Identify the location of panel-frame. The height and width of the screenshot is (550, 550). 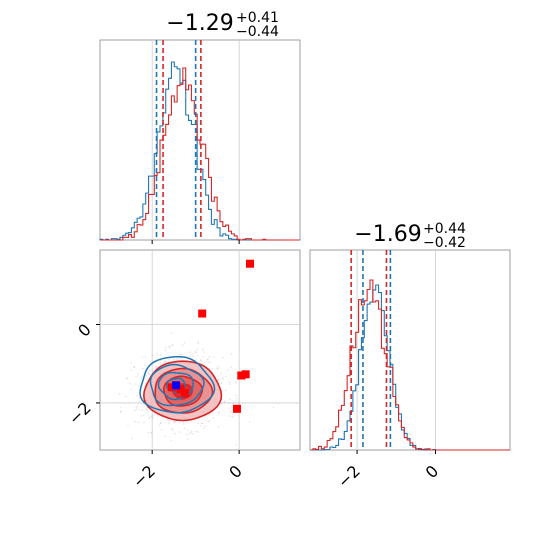
(200, 350).